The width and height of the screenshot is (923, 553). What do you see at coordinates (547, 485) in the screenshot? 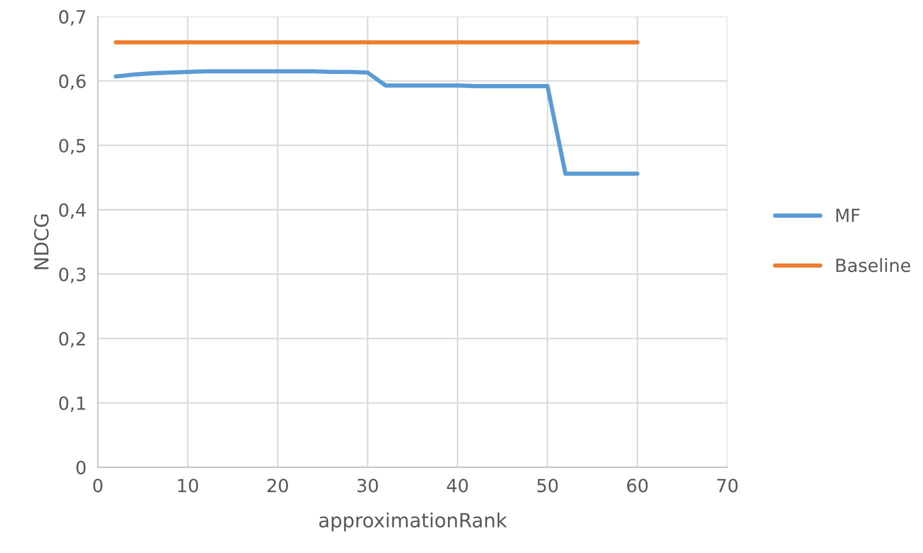
I see `x-tick-label: 50` at bounding box center [547, 485].